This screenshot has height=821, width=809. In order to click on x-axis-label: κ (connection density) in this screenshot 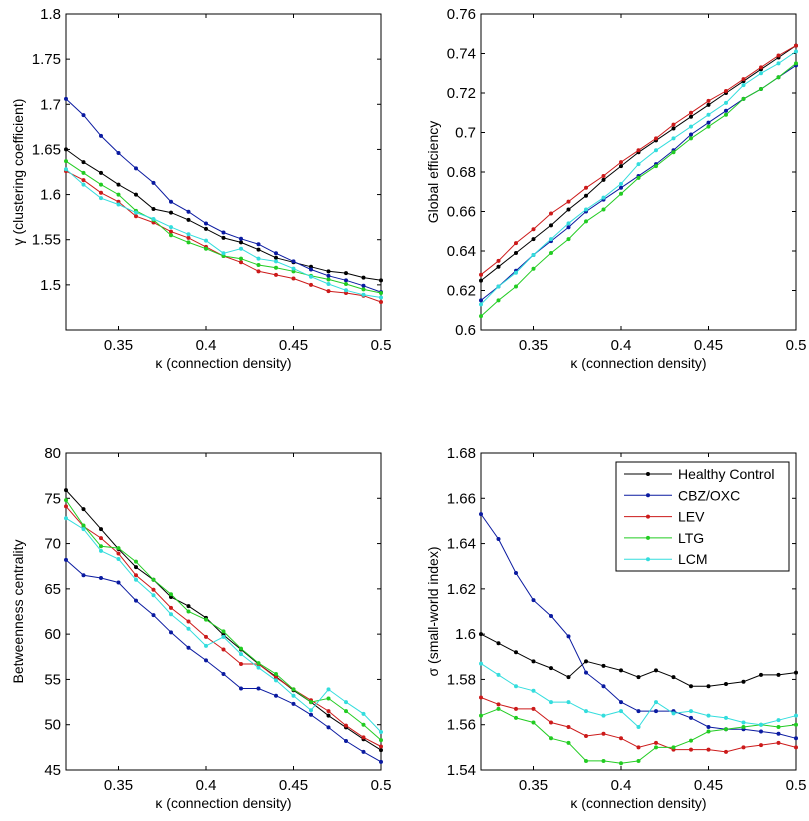, I will do `click(638, 803)`.